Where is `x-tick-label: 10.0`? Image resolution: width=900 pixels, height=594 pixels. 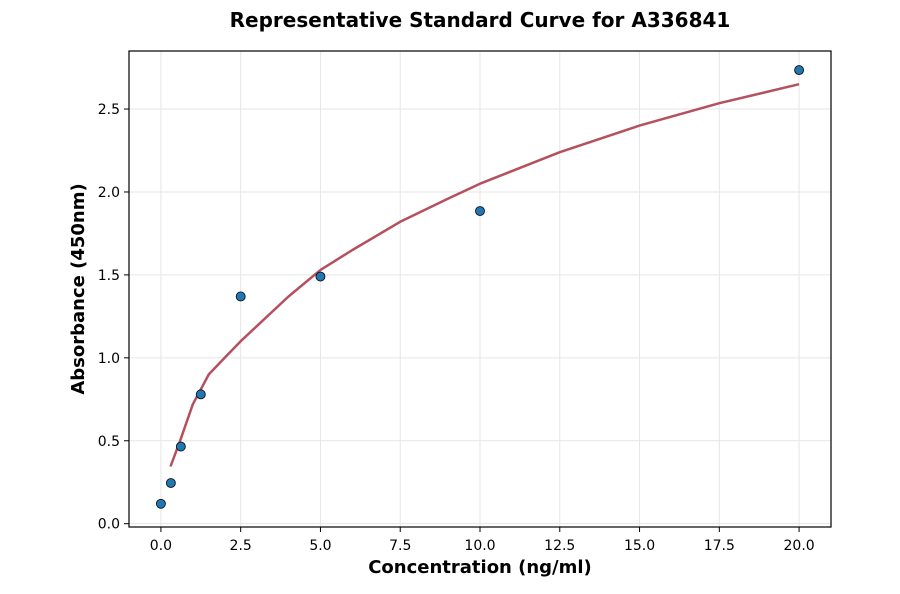 x-tick-label: 10.0 is located at coordinates (479, 546).